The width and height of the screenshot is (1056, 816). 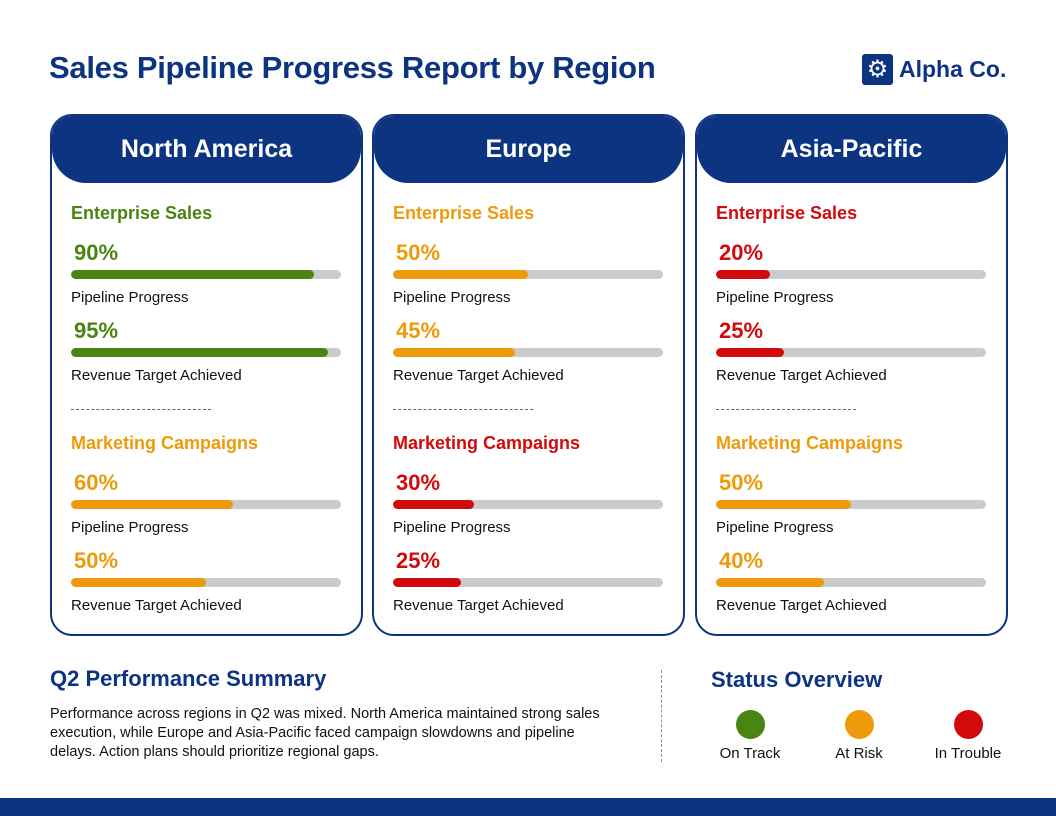 What do you see at coordinates (661, 716) in the screenshot?
I see `divider` at bounding box center [661, 716].